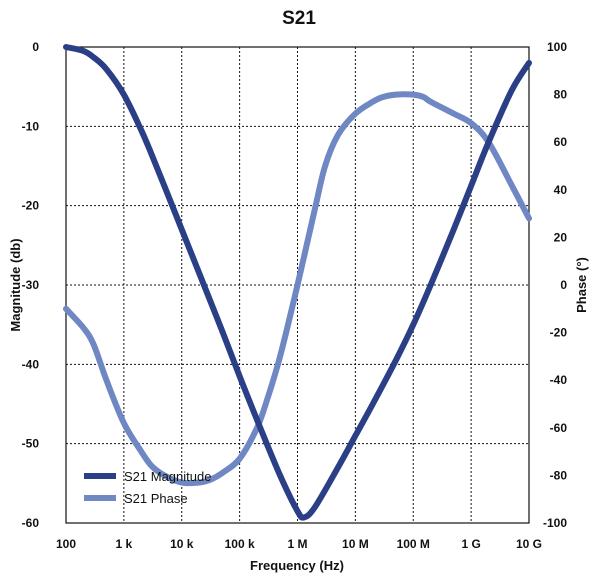 The height and width of the screenshot is (581, 598). Describe the element at coordinates (156, 498) in the screenshot. I see `legend-label-phase: S21 Phase` at that location.